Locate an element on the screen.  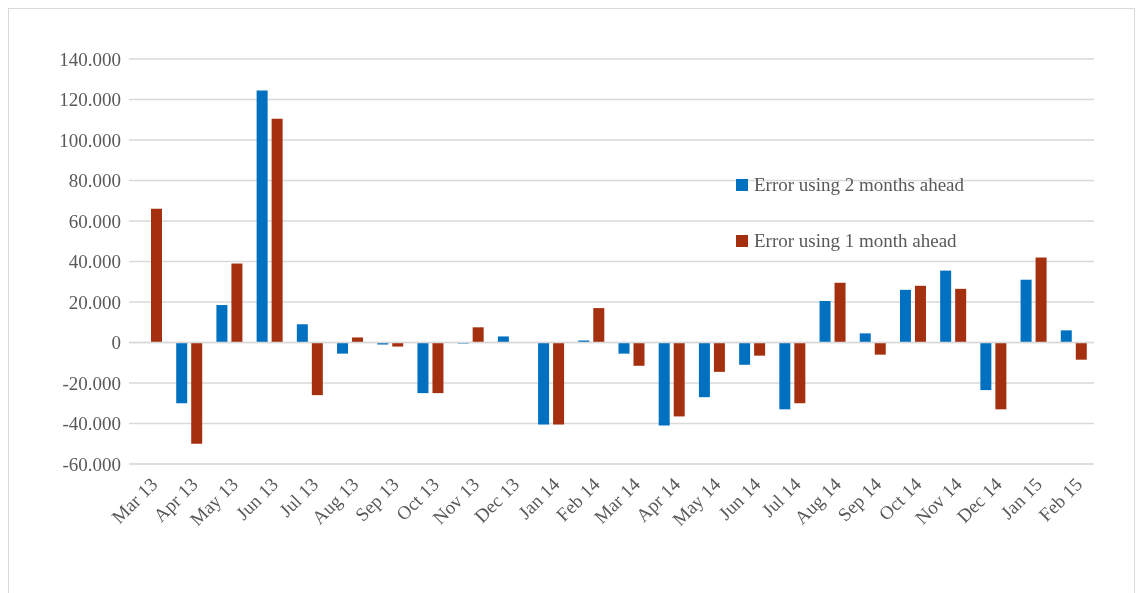
y-tick-label: -20.000 is located at coordinates (91, 383).